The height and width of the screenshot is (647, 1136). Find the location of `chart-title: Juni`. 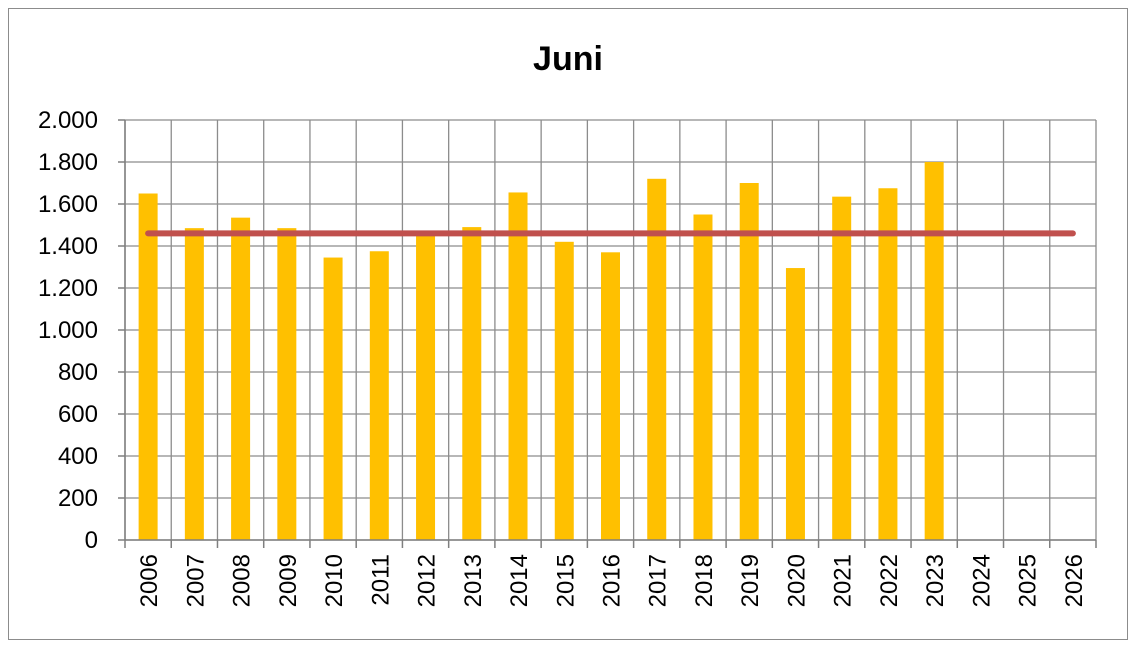

chart-title: Juni is located at coordinates (568, 59).